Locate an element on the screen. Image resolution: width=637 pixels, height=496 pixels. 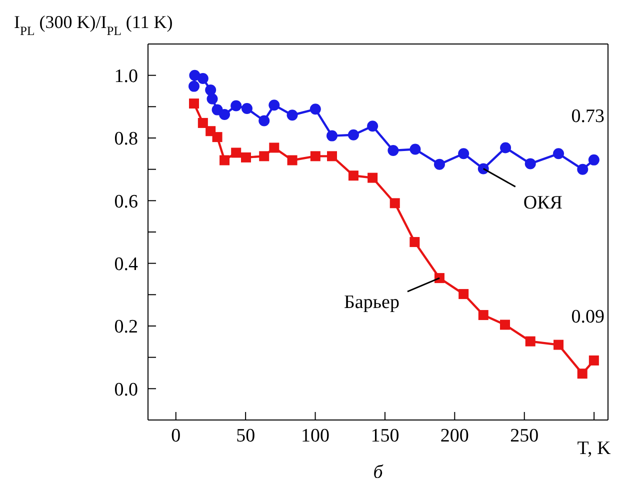
text: б is located at coordinates (378, 472).